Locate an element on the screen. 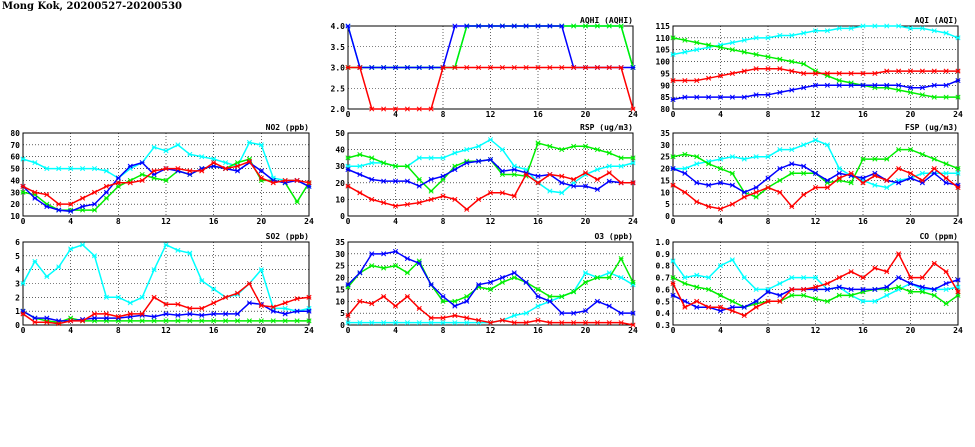 The height and width of the screenshot is (447, 975). y-tick-label: 2.5 is located at coordinates (338, 88).